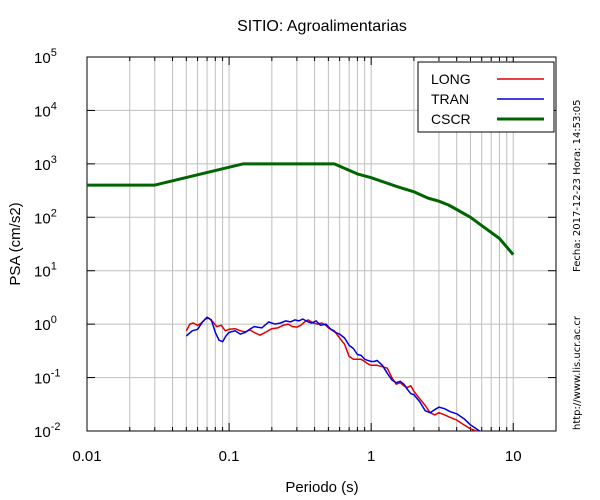  I want to click on y-tick-label: 10⁵, so click(45, 57).